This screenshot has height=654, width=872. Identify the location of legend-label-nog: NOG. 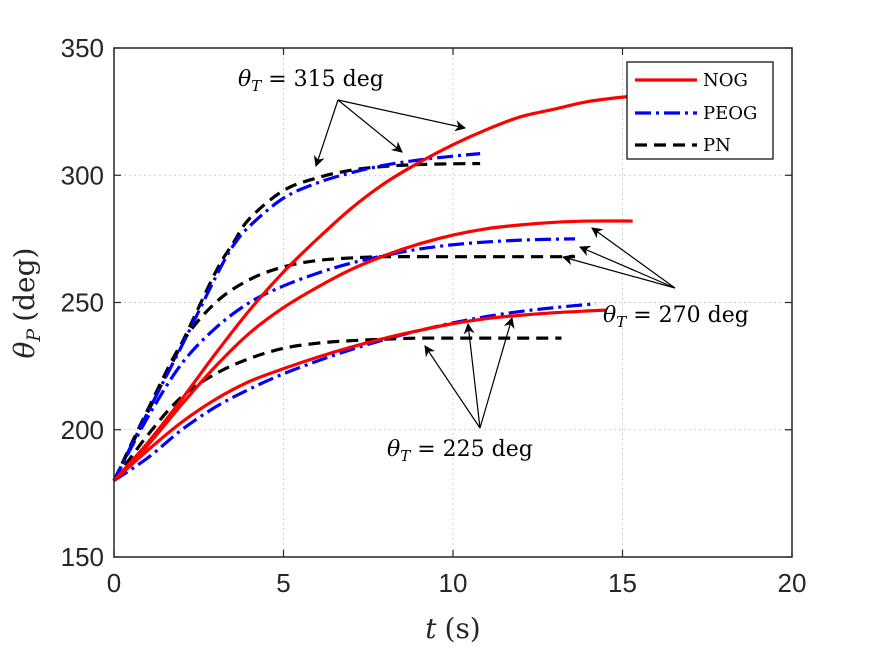
(725, 80).